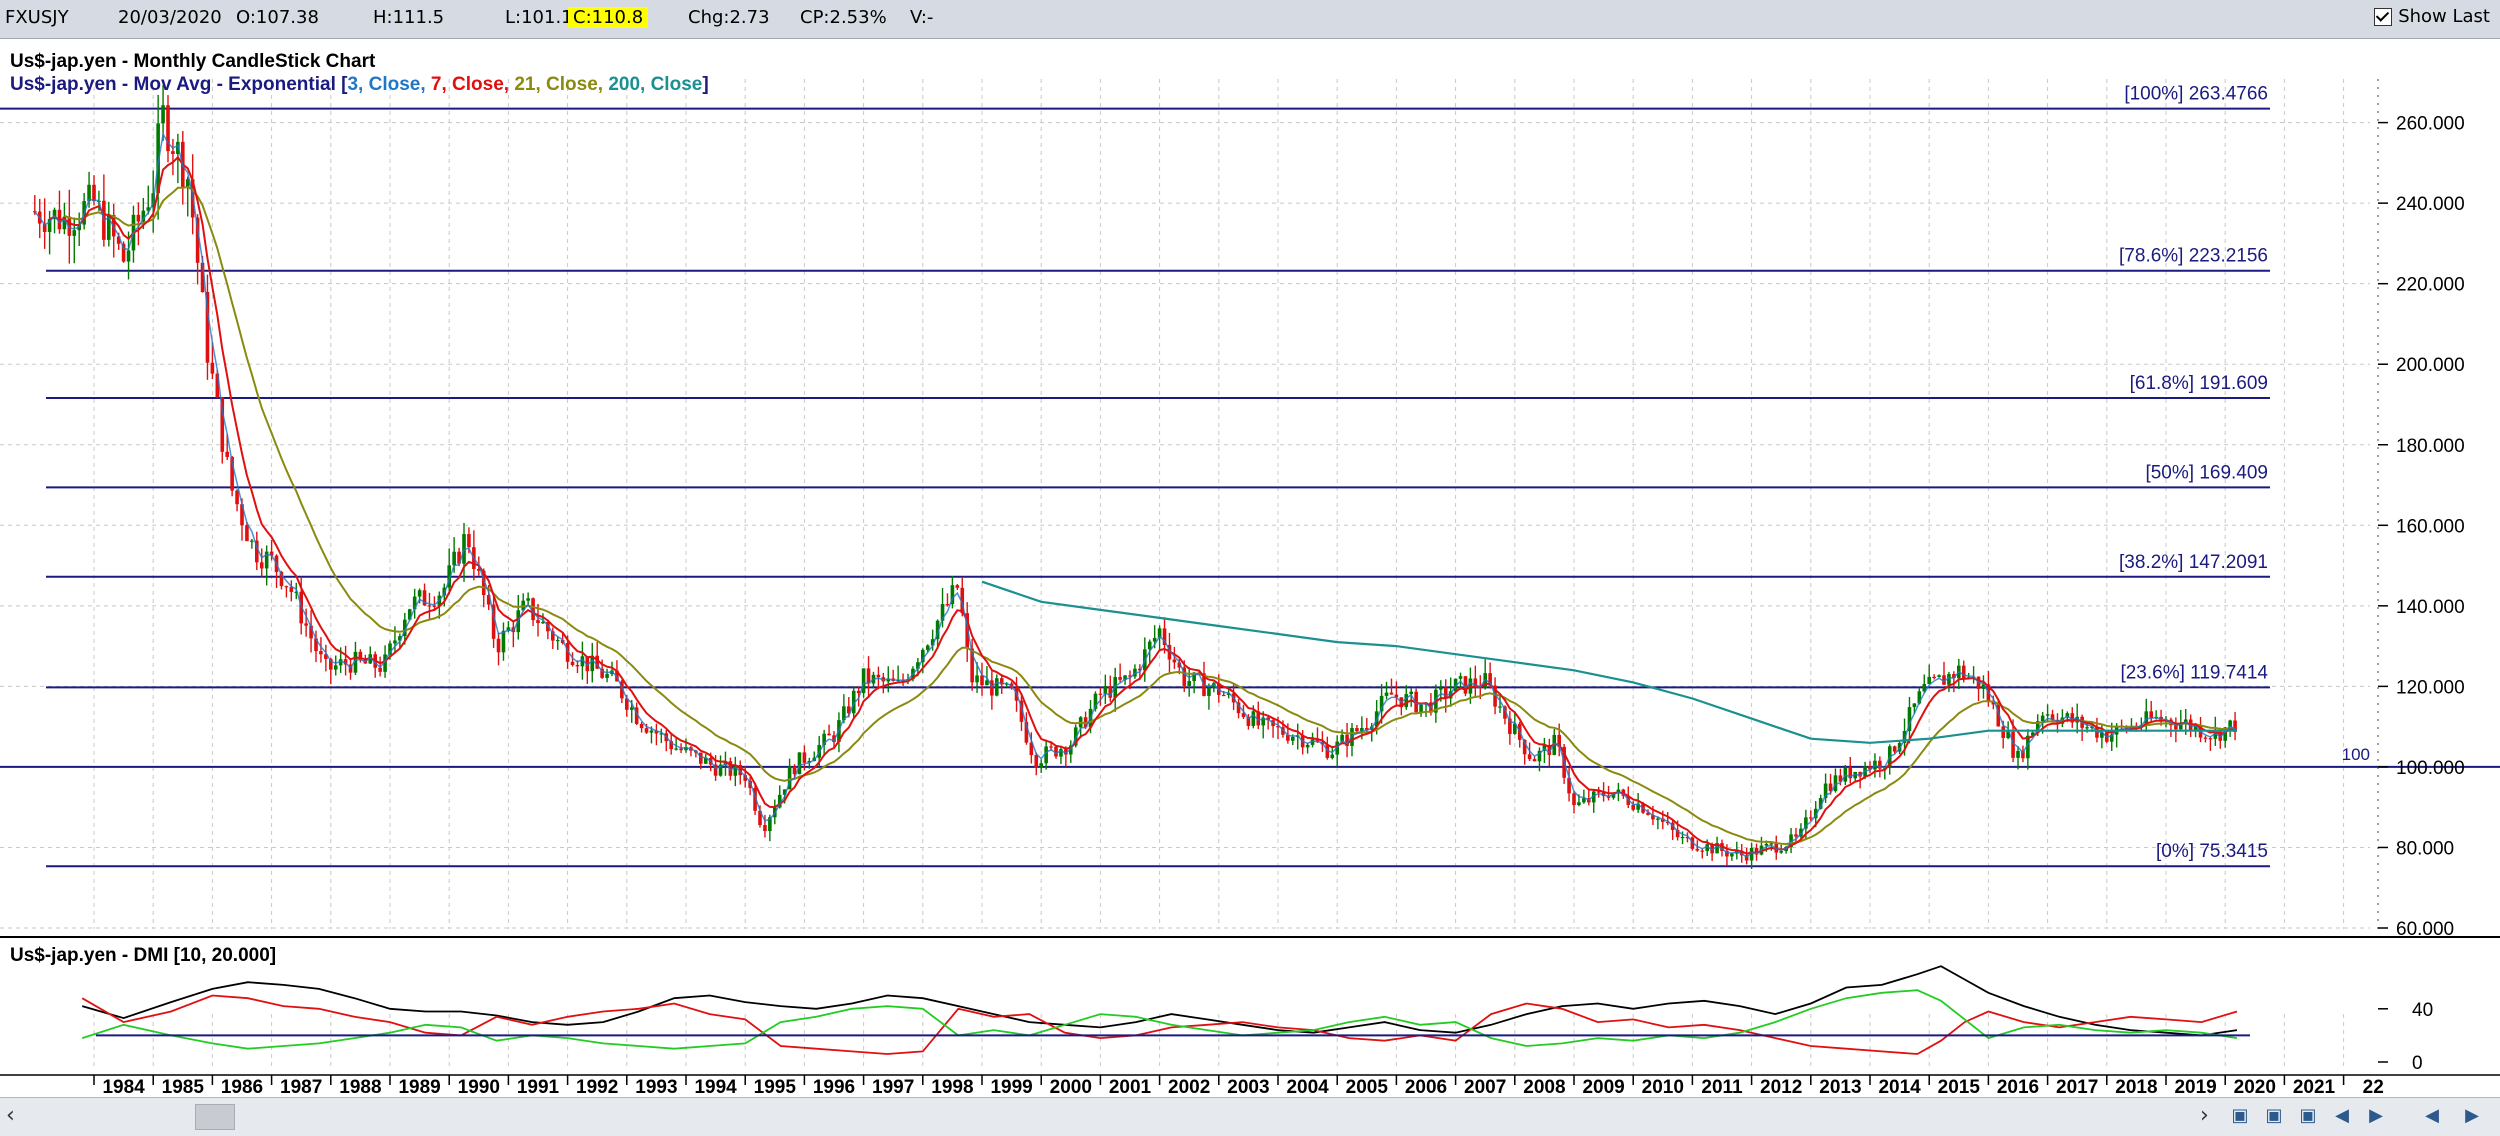 This screenshot has width=2500, height=1136. Describe the element at coordinates (1250, 1116) in the screenshot. I see `scrollbar: ‹ › ▣ ▣ ▣ ◀ ▶ ◀ ▶` at that location.